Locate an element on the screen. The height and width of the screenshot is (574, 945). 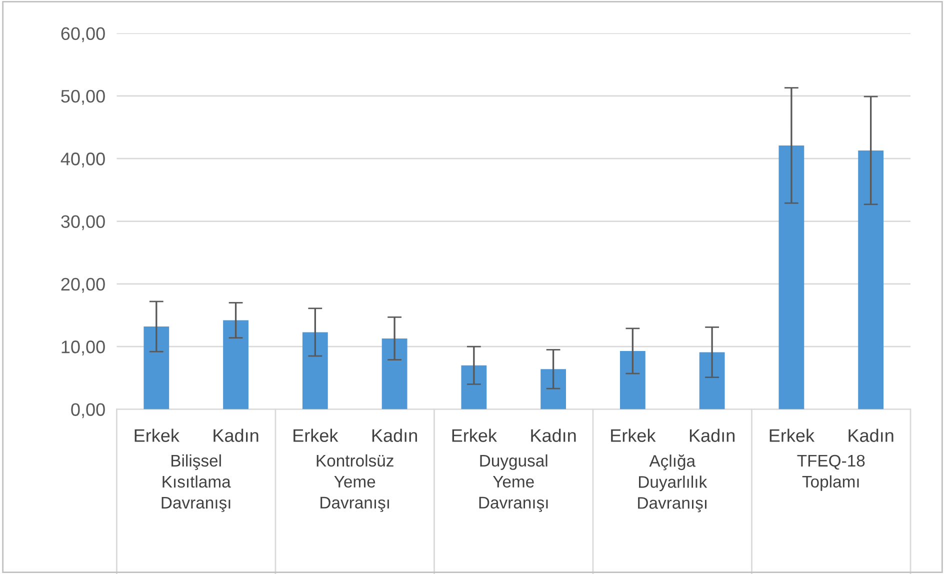
text: Duygusal Yeme Davranışı is located at coordinates (513, 483).